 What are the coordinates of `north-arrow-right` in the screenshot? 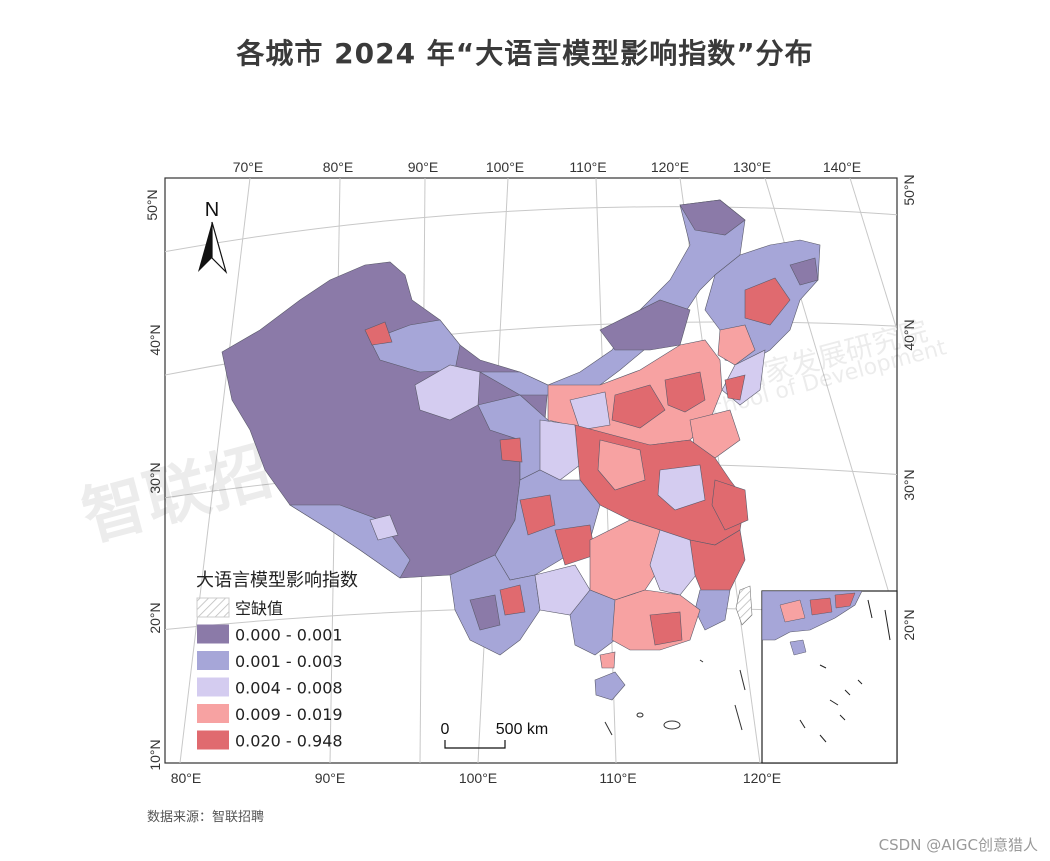 It's located at (219, 248).